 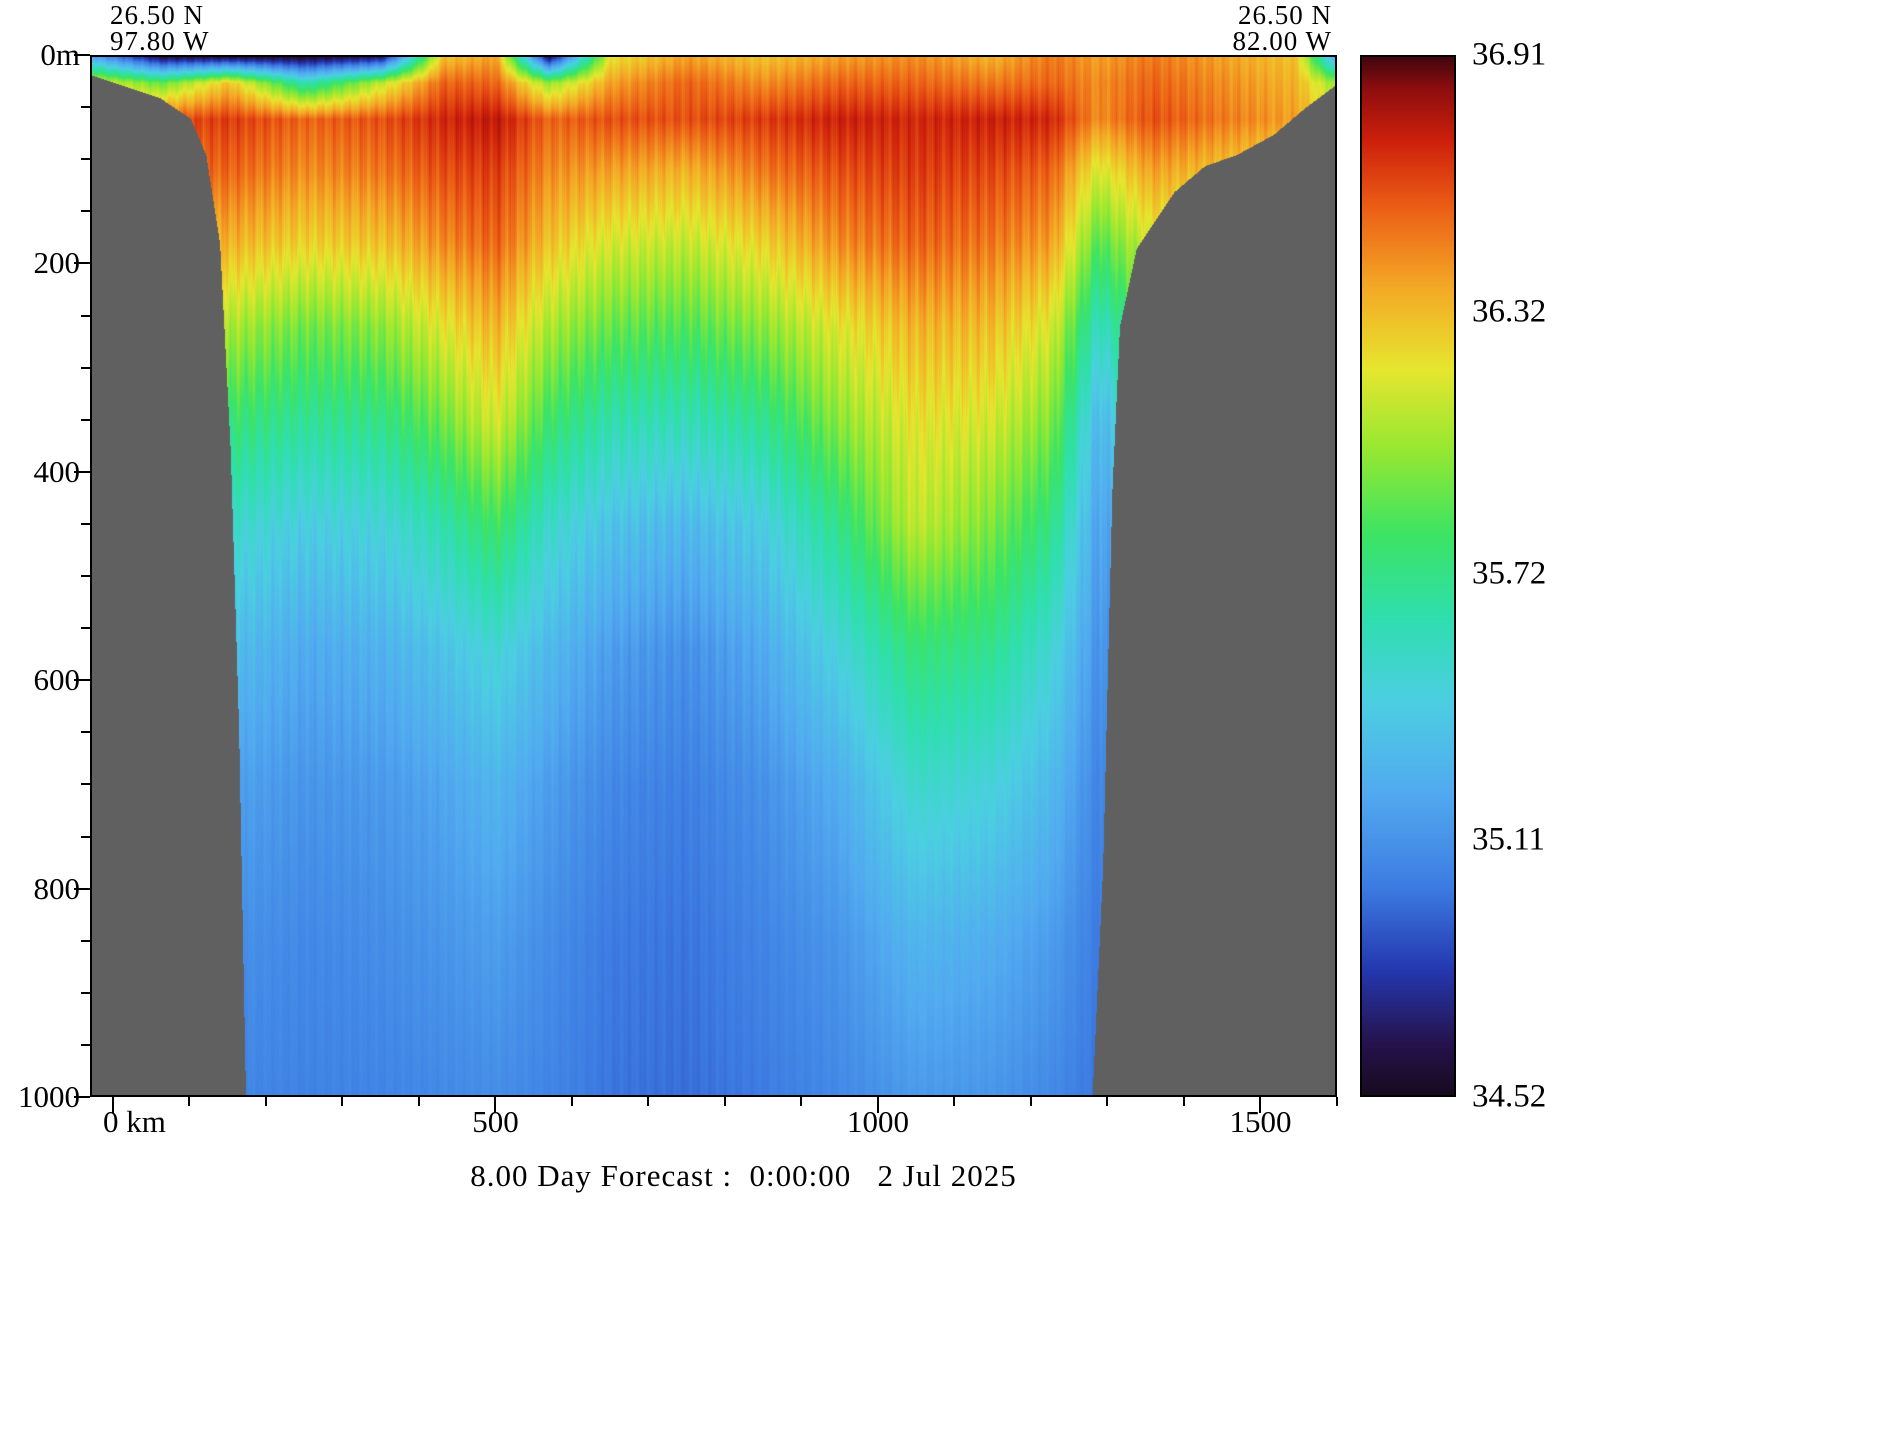 I want to click on west-latitude-label: 26.50 N, so click(x=157, y=15).